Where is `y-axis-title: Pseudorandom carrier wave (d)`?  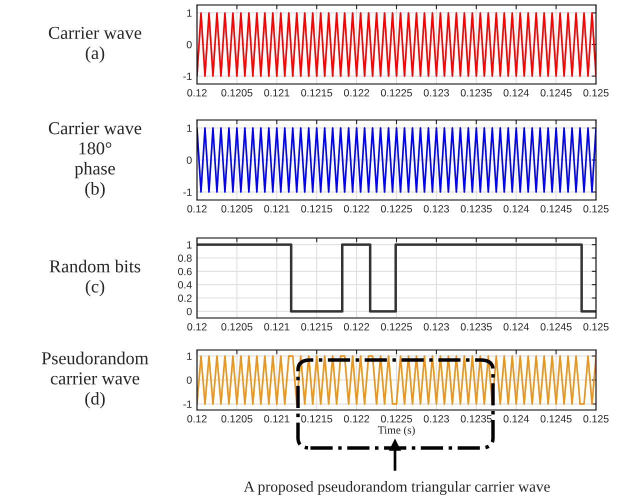
y-axis-title: Pseudorandom carrier wave (d) is located at coordinates (95, 380).